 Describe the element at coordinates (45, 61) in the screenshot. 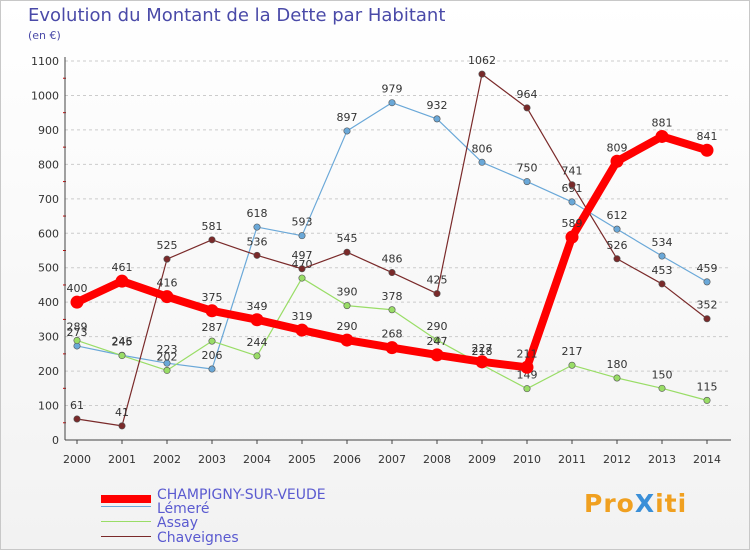

I see `y-tick-label: 1100` at that location.